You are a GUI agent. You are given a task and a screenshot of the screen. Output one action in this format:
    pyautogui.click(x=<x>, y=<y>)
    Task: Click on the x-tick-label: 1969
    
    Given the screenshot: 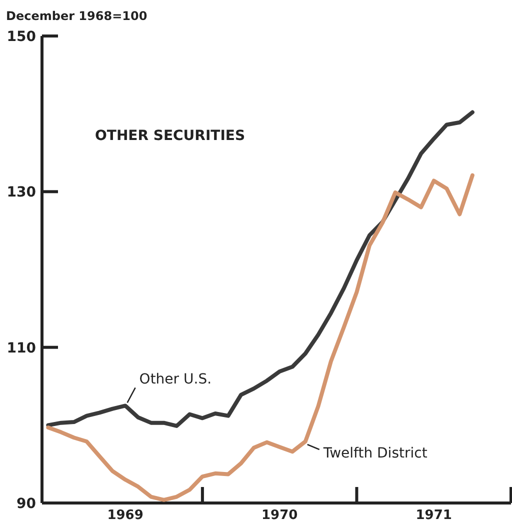 What is the action you would take?
    pyautogui.click(x=125, y=514)
    